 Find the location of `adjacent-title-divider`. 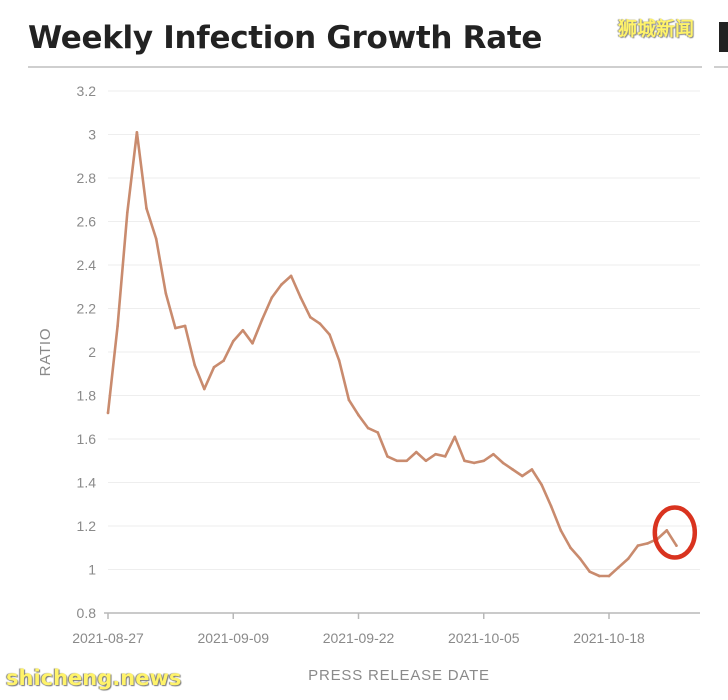

adjacent-title-divider is located at coordinates (721, 67).